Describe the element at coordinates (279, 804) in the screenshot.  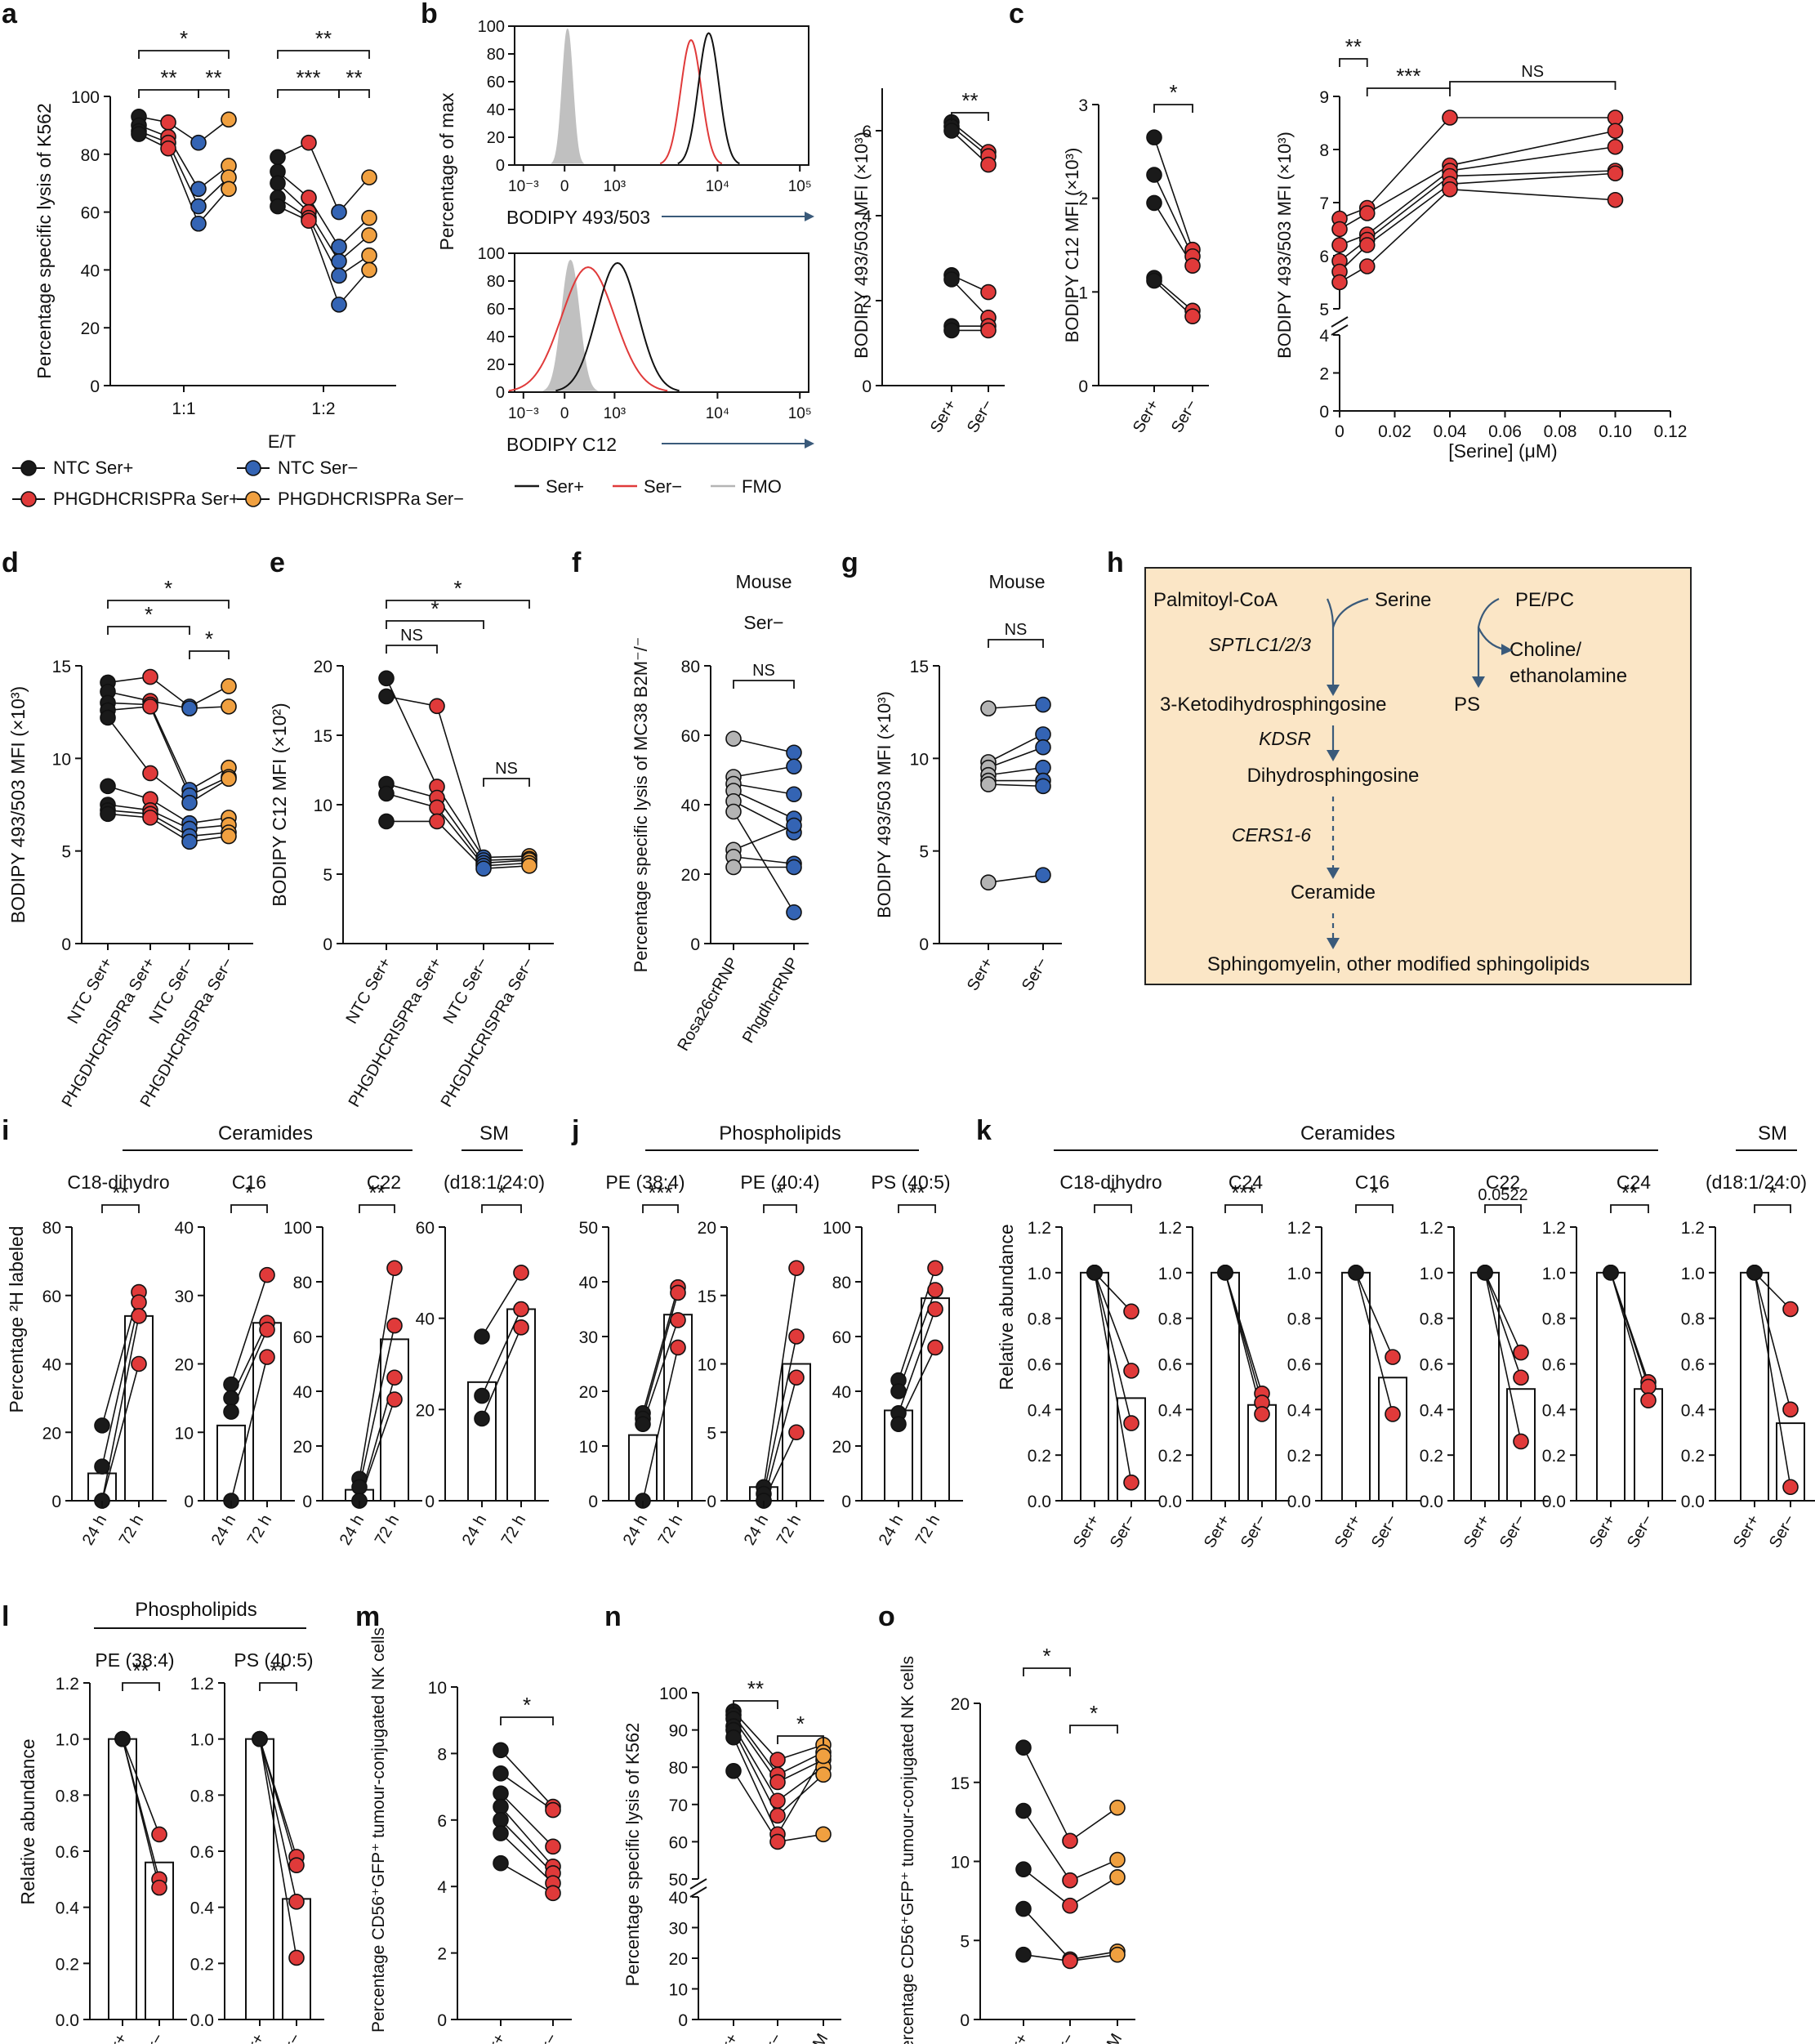
I see `y-axis-title: BODIPY C12 MFI (×10²)` at that location.